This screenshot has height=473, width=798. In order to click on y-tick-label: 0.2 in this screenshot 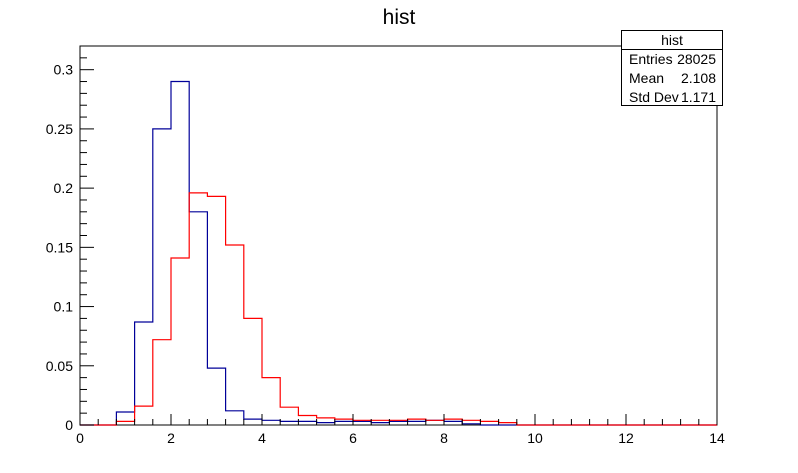, I will do `click(64, 188)`.